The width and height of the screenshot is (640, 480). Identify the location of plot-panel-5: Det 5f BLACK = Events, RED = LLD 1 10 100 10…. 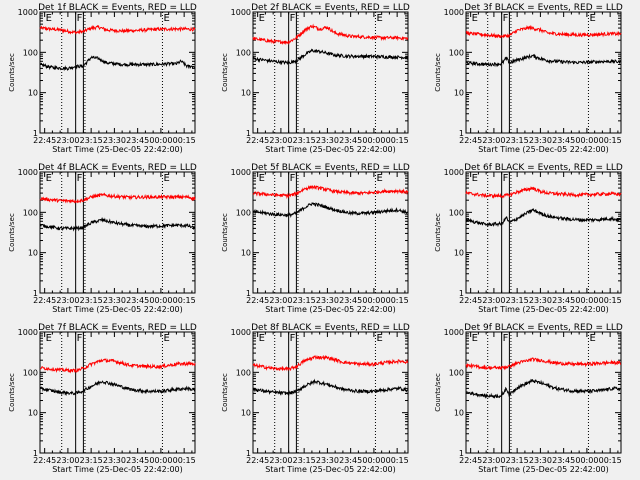
(315, 238).